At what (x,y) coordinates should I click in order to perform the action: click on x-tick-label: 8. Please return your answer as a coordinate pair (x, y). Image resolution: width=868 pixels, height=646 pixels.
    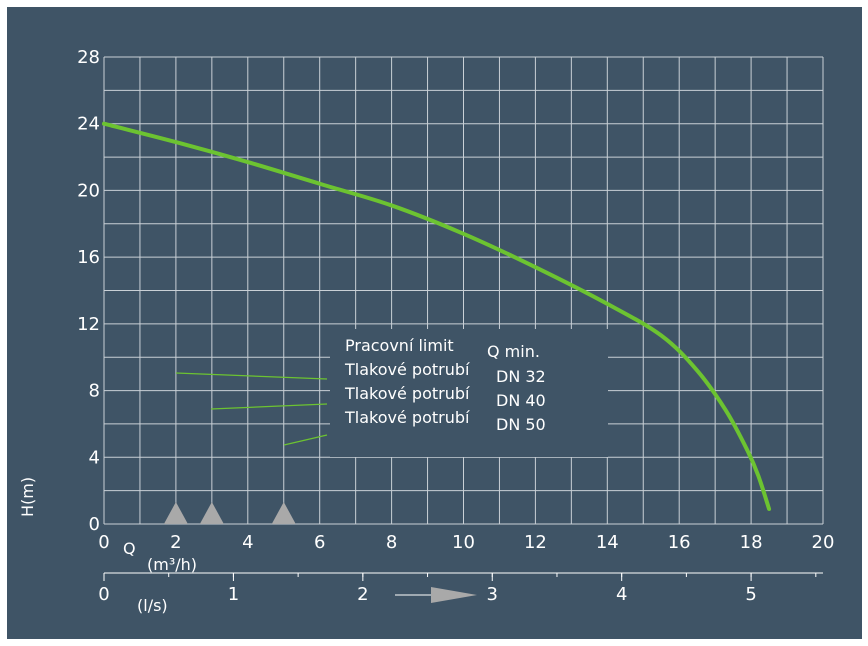
    Looking at the image, I should click on (391, 542).